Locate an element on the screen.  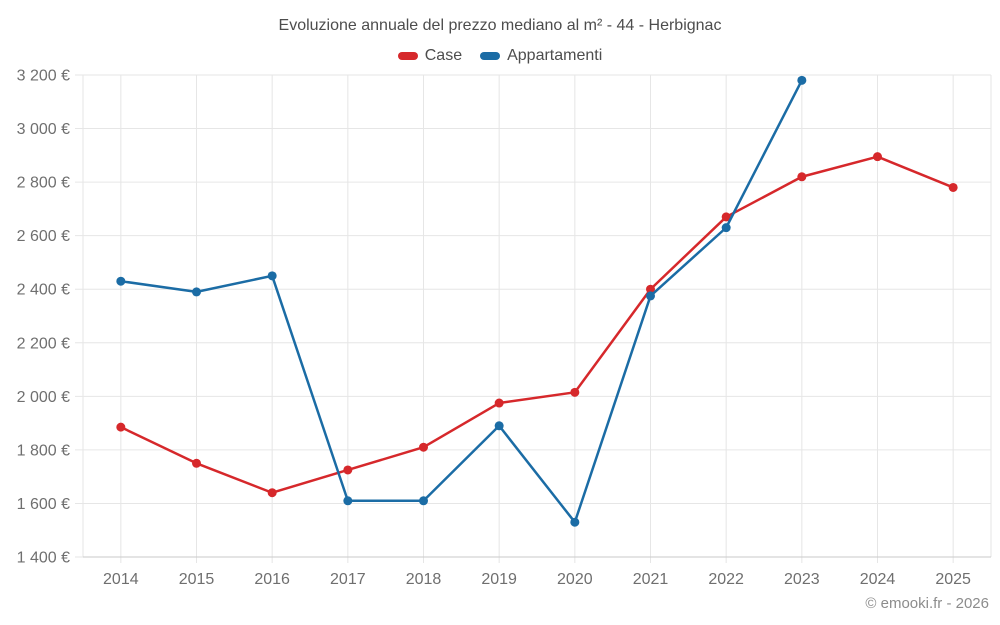
data-point-appartamenti-2023 is located at coordinates (802, 80).